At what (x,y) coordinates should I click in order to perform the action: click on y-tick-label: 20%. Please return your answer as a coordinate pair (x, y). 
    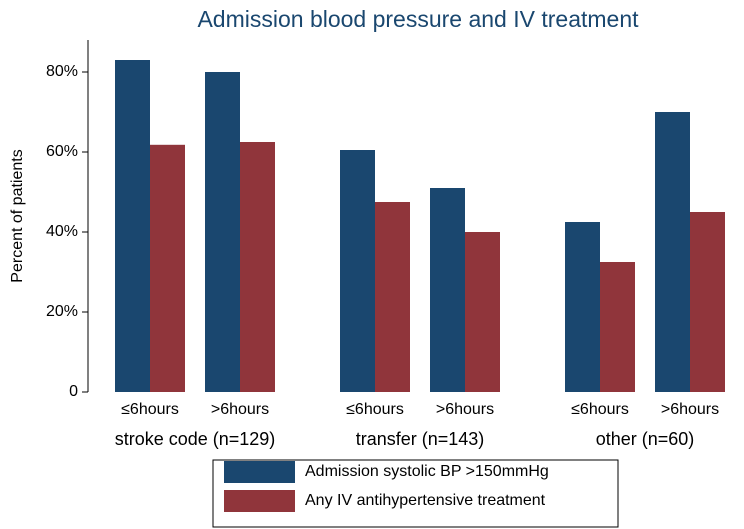
    Looking at the image, I should click on (62, 311).